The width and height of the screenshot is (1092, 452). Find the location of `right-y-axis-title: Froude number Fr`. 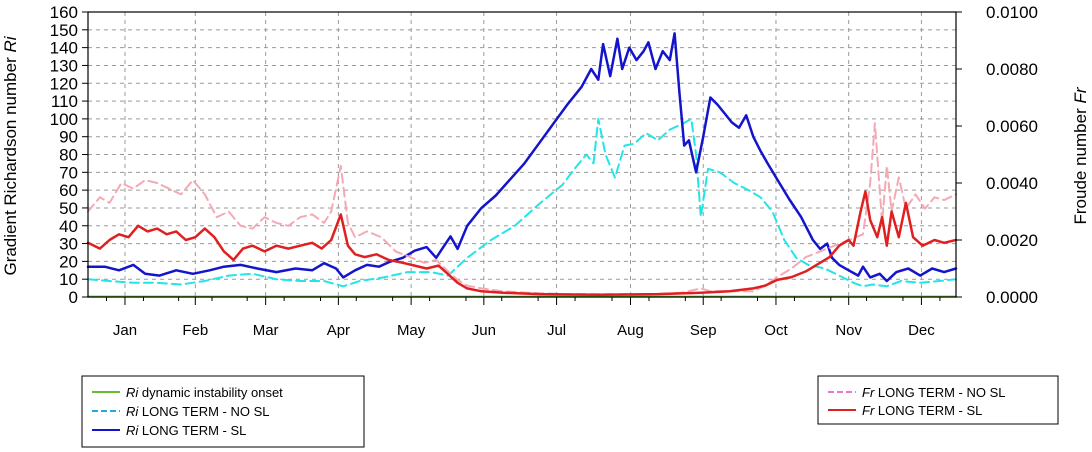

right-y-axis-title: Froude number Fr is located at coordinates (1080, 155).